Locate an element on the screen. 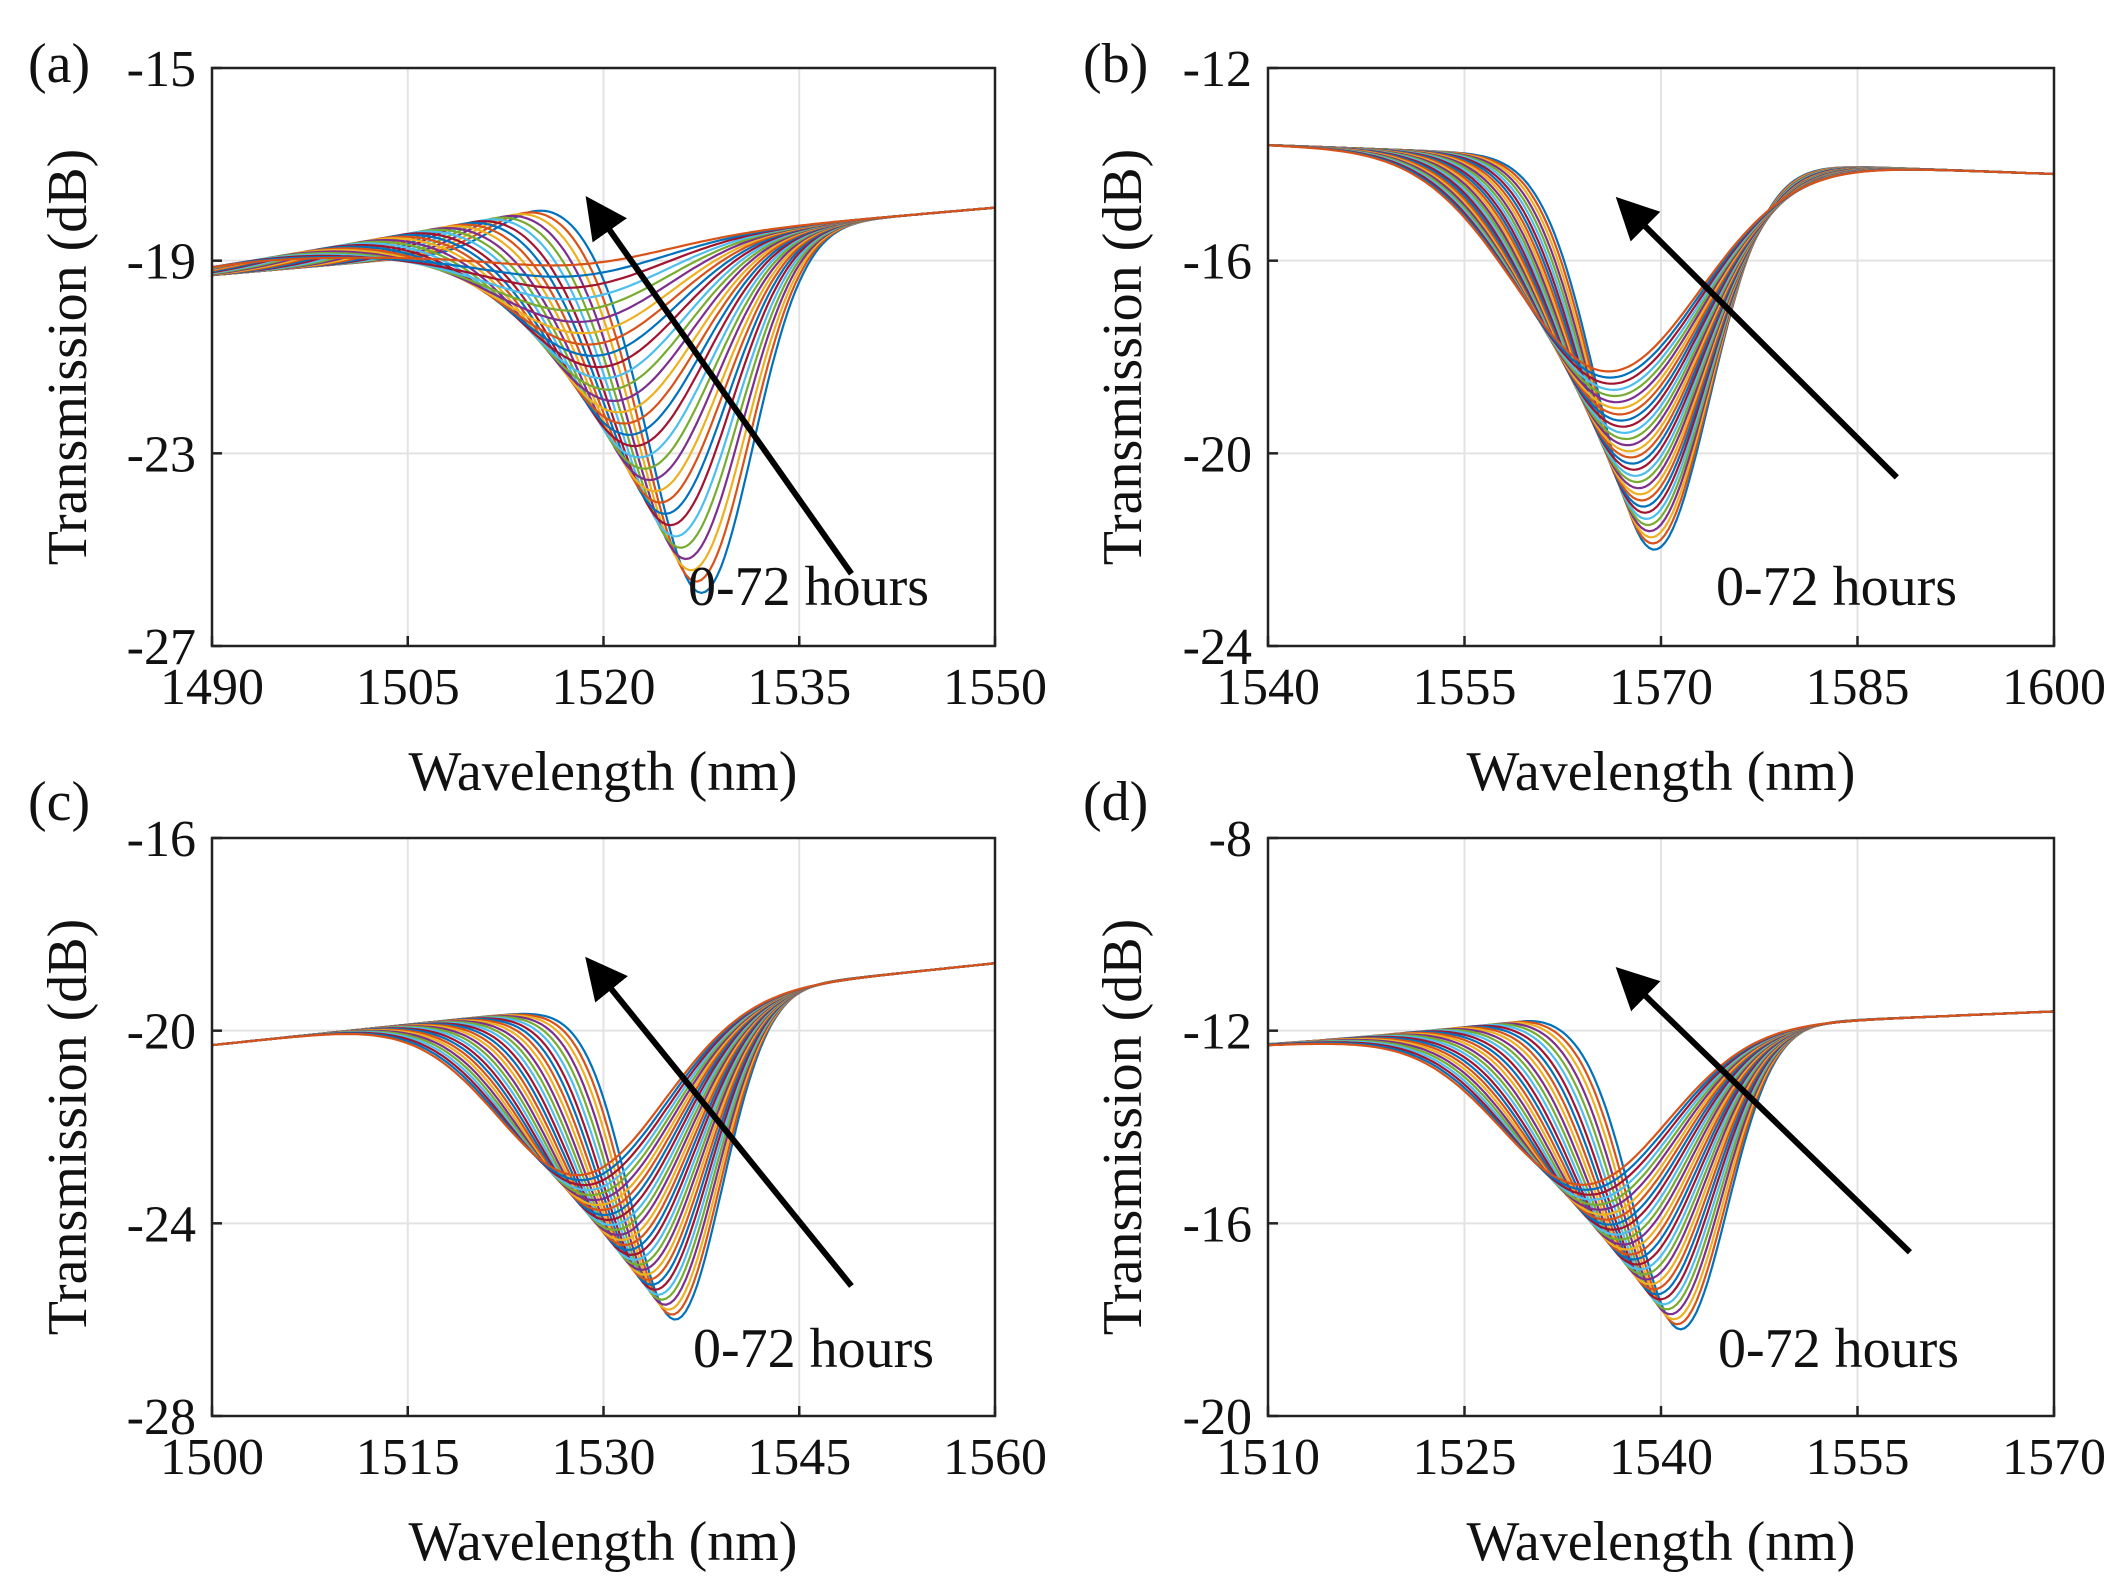 The image size is (2116, 1584). grid is located at coordinates (1661, 357).